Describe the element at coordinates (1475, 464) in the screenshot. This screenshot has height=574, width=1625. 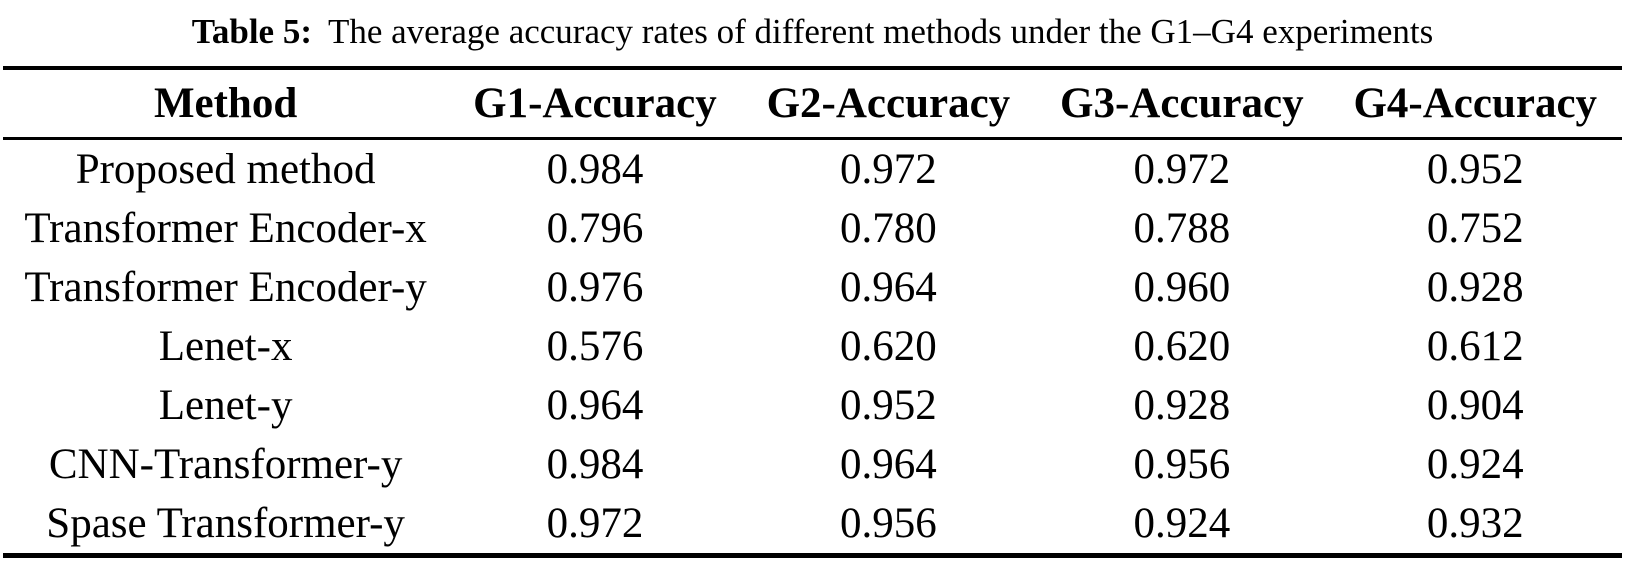
I see `cell-g4-accuracy: 0.924` at that location.